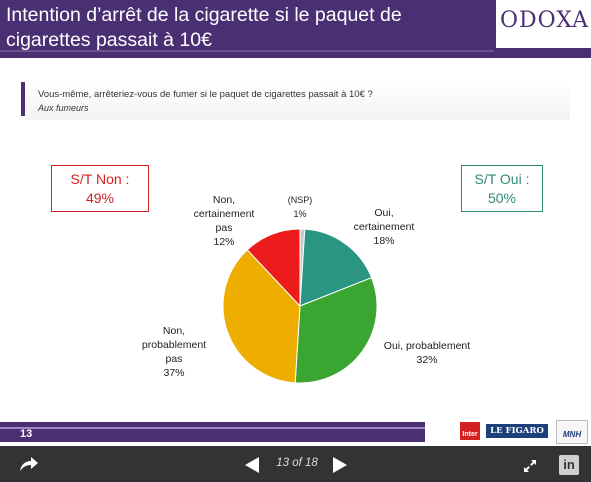 The height and width of the screenshot is (482, 591). What do you see at coordinates (297, 101) in the screenshot?
I see `question-box` at bounding box center [297, 101].